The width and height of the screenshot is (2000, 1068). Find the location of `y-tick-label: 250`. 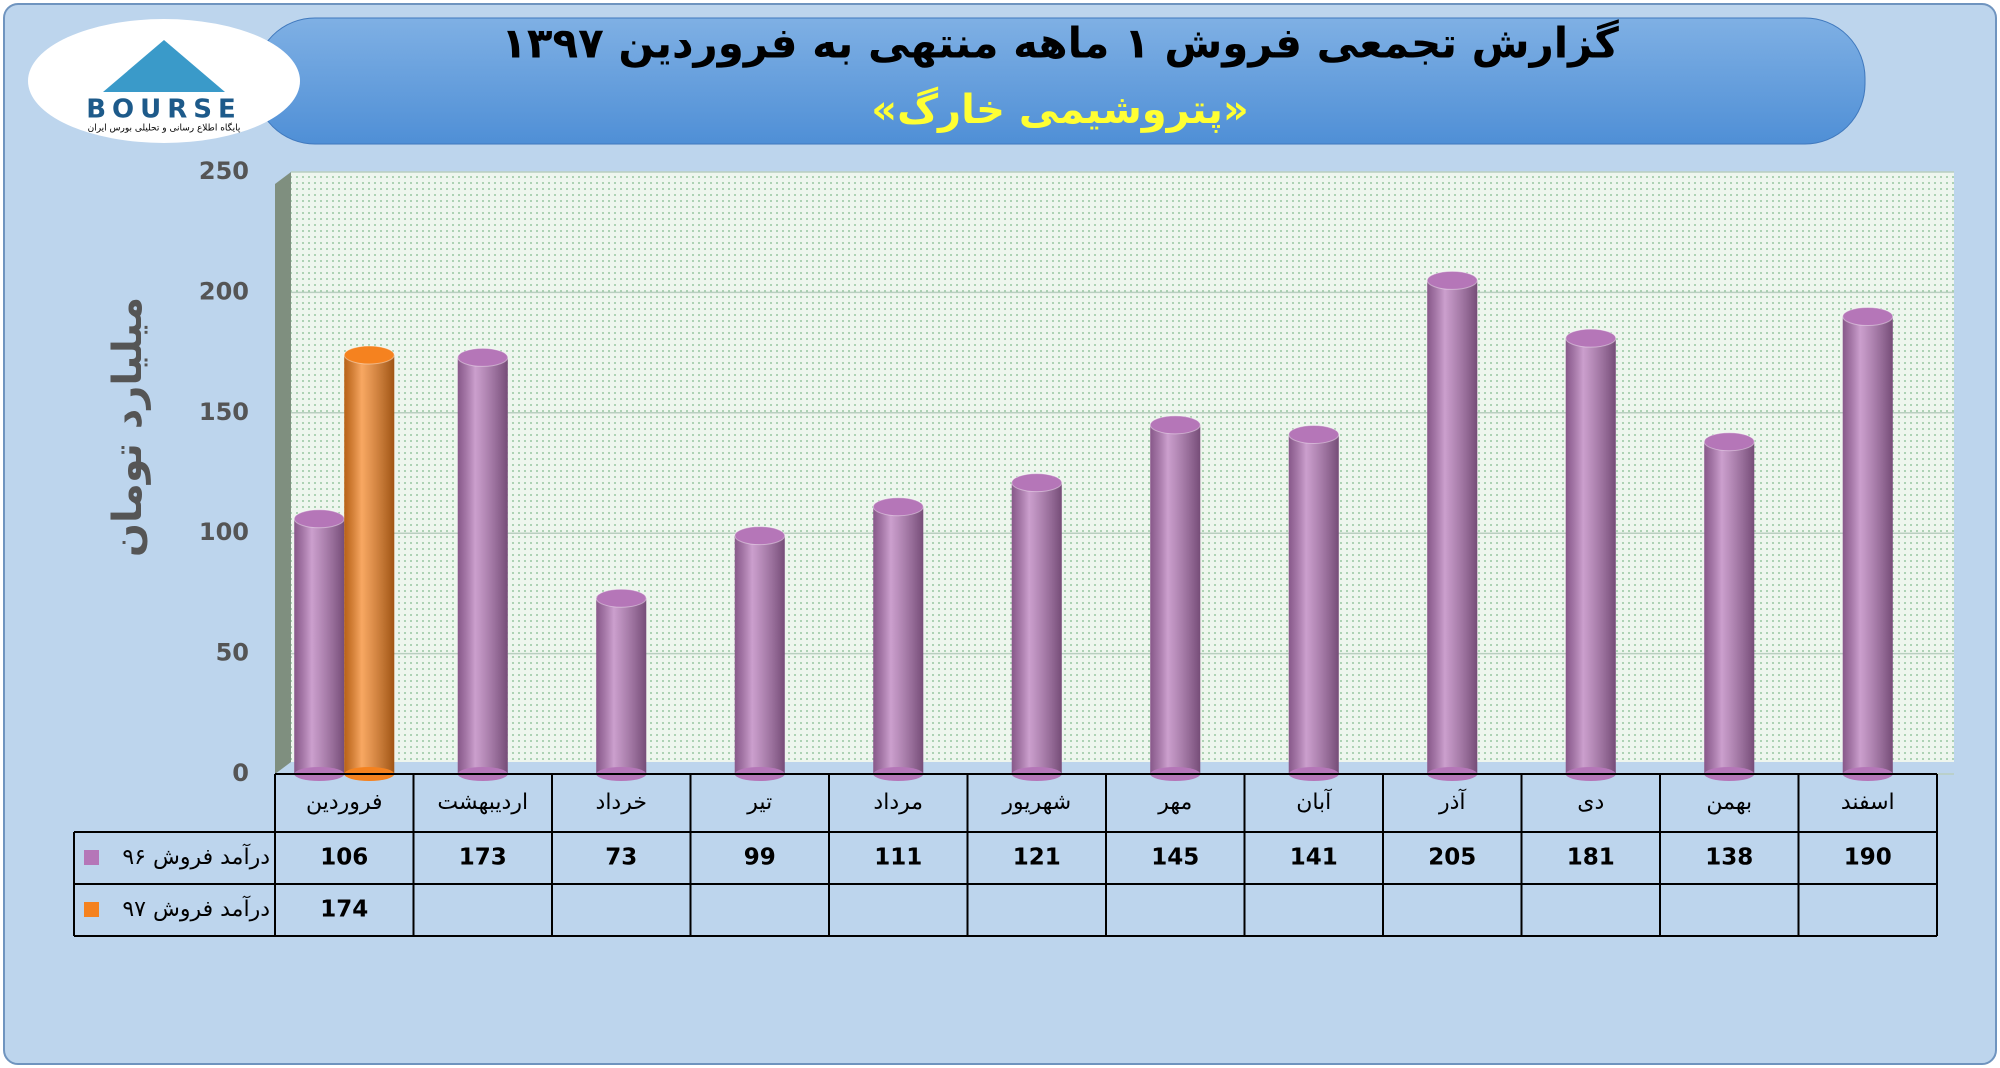

y-tick-label: 250 is located at coordinates (224, 171).